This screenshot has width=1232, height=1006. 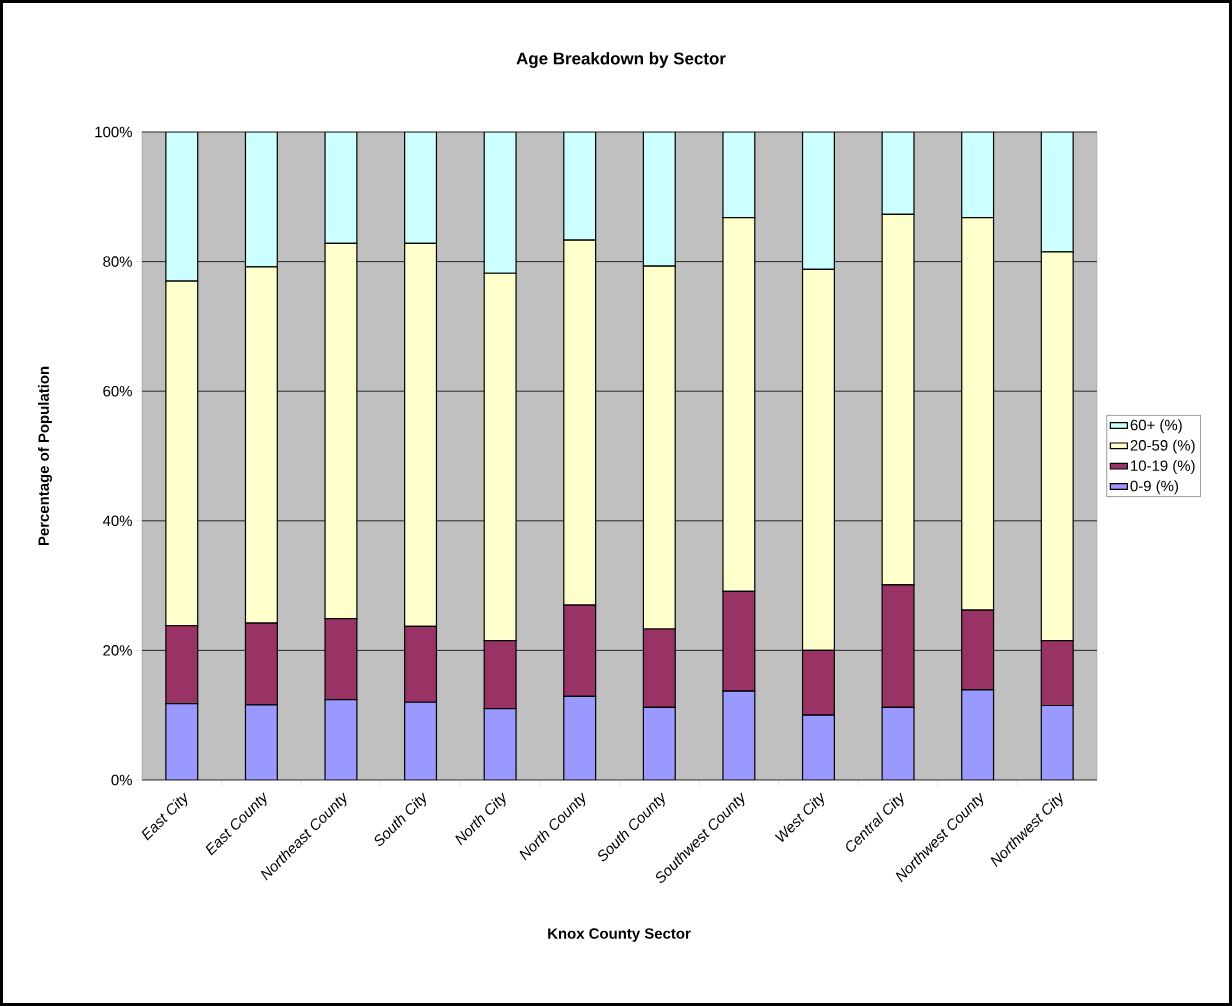 I want to click on legend-label: 20-59 (%), so click(x=1162, y=446).